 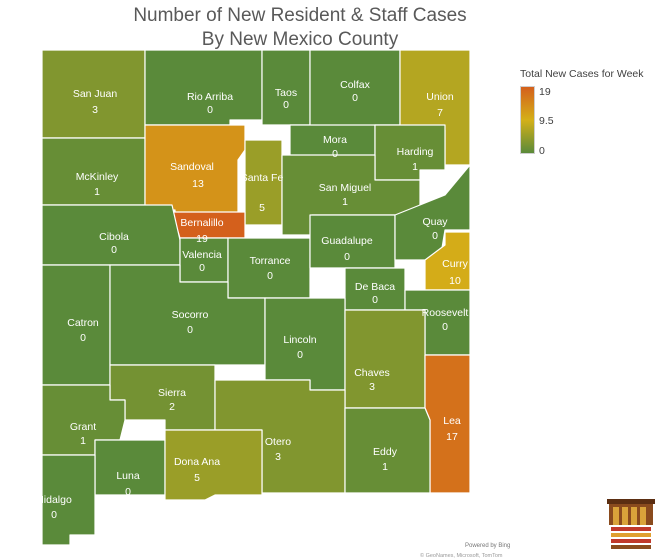 I want to click on county-value-eddy: 1, so click(x=385, y=467).